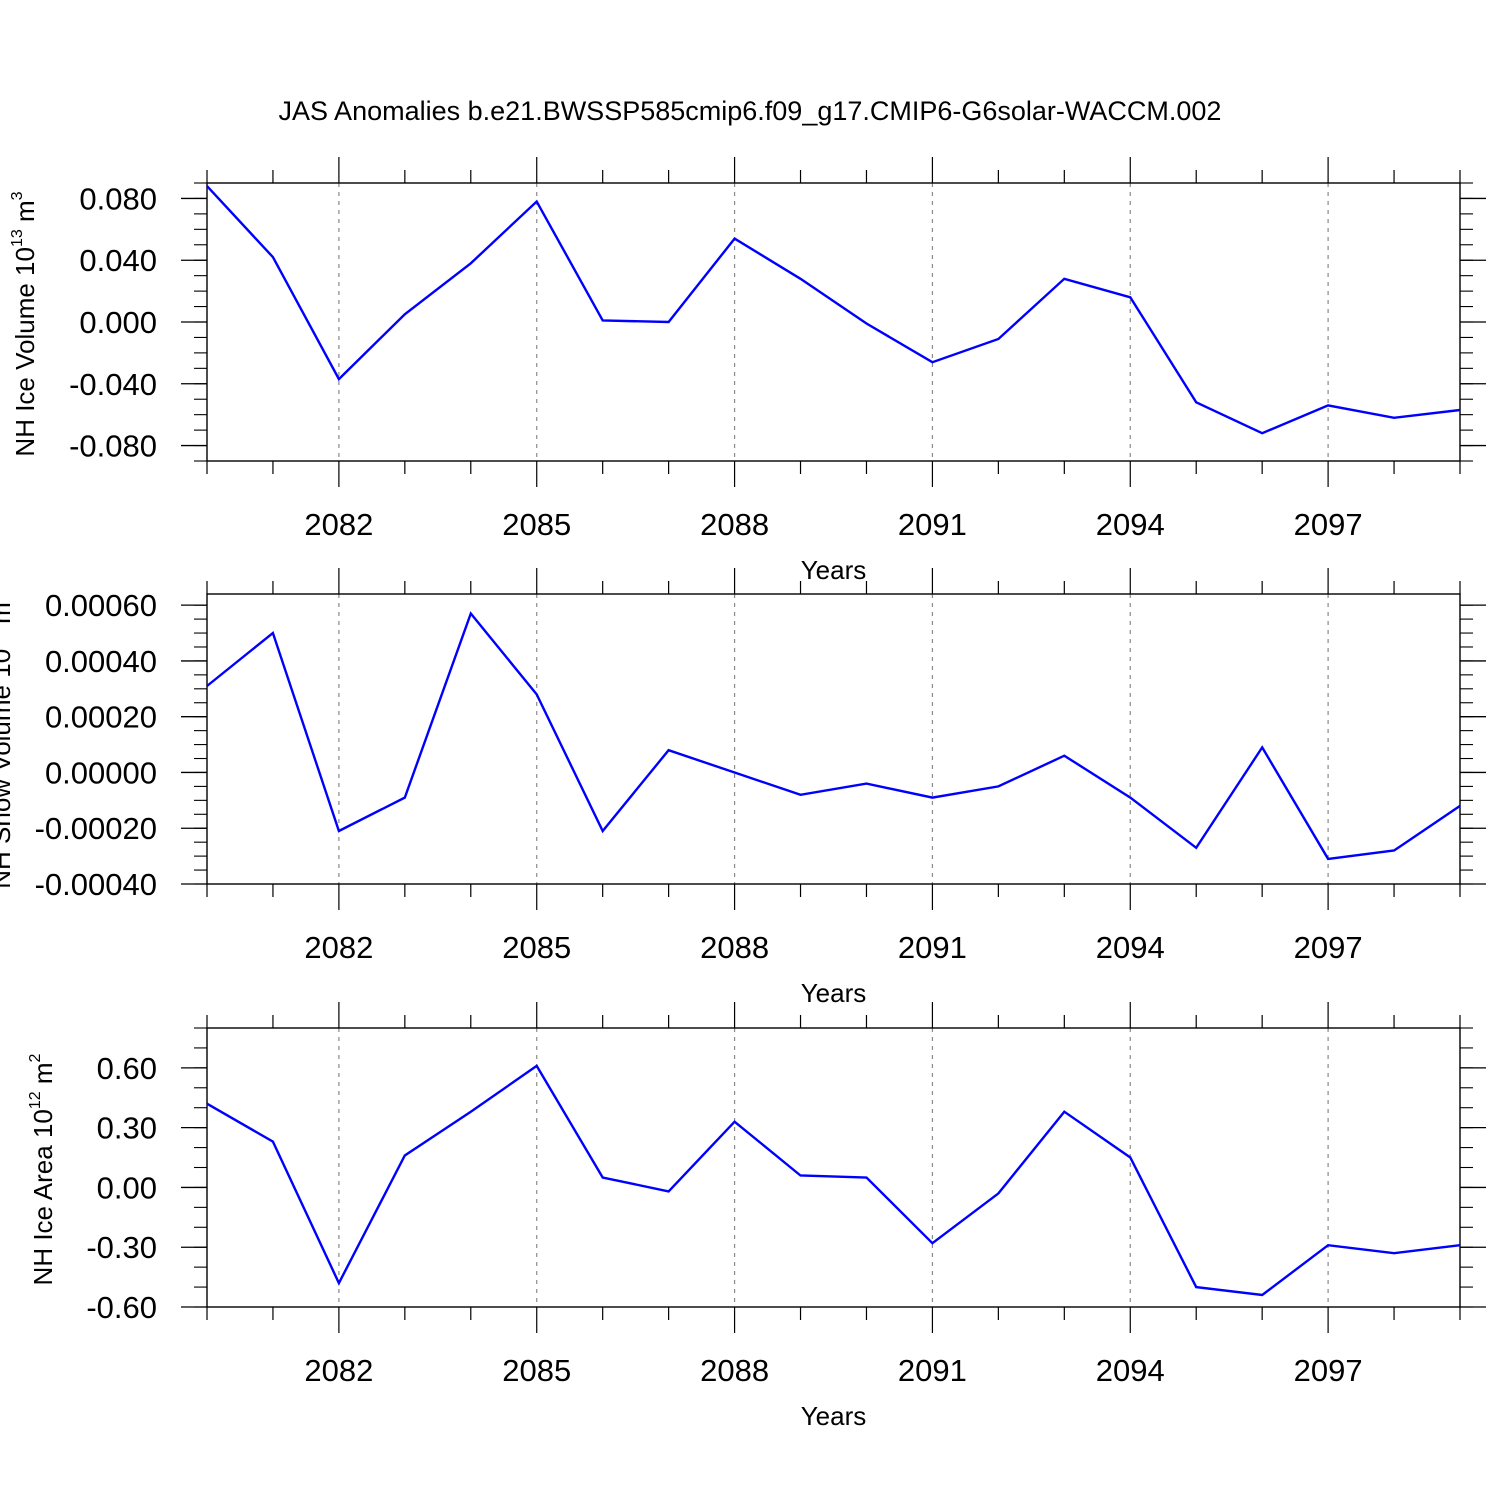 This screenshot has width=1500, height=1500. Describe the element at coordinates (101, 717) in the screenshot. I see `y-tick-label: 0.00020` at that location.